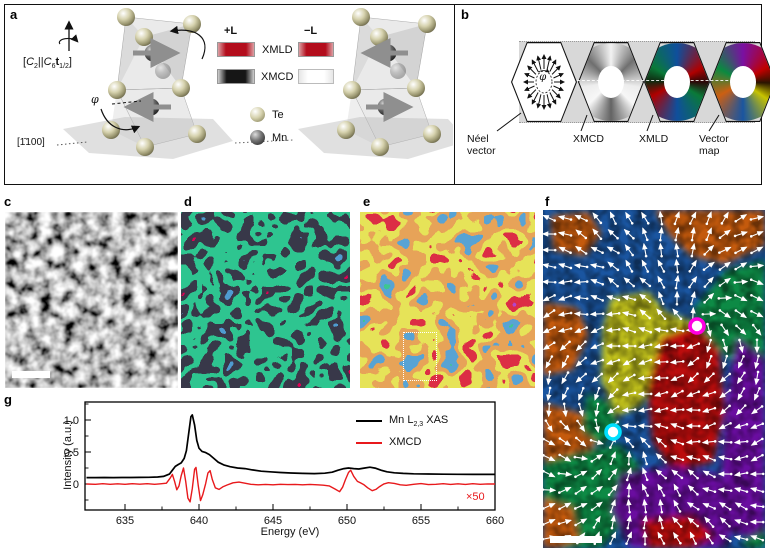 This screenshot has width=770, height=552. I want to click on legend-line-xas, so click(369, 421).